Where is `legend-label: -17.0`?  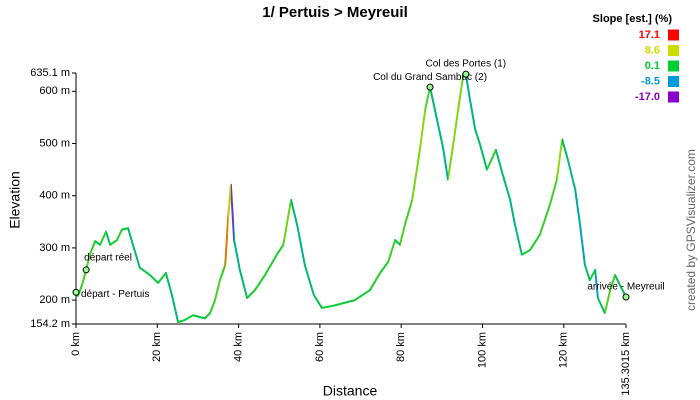
legend-label: -17.0 is located at coordinates (647, 97).